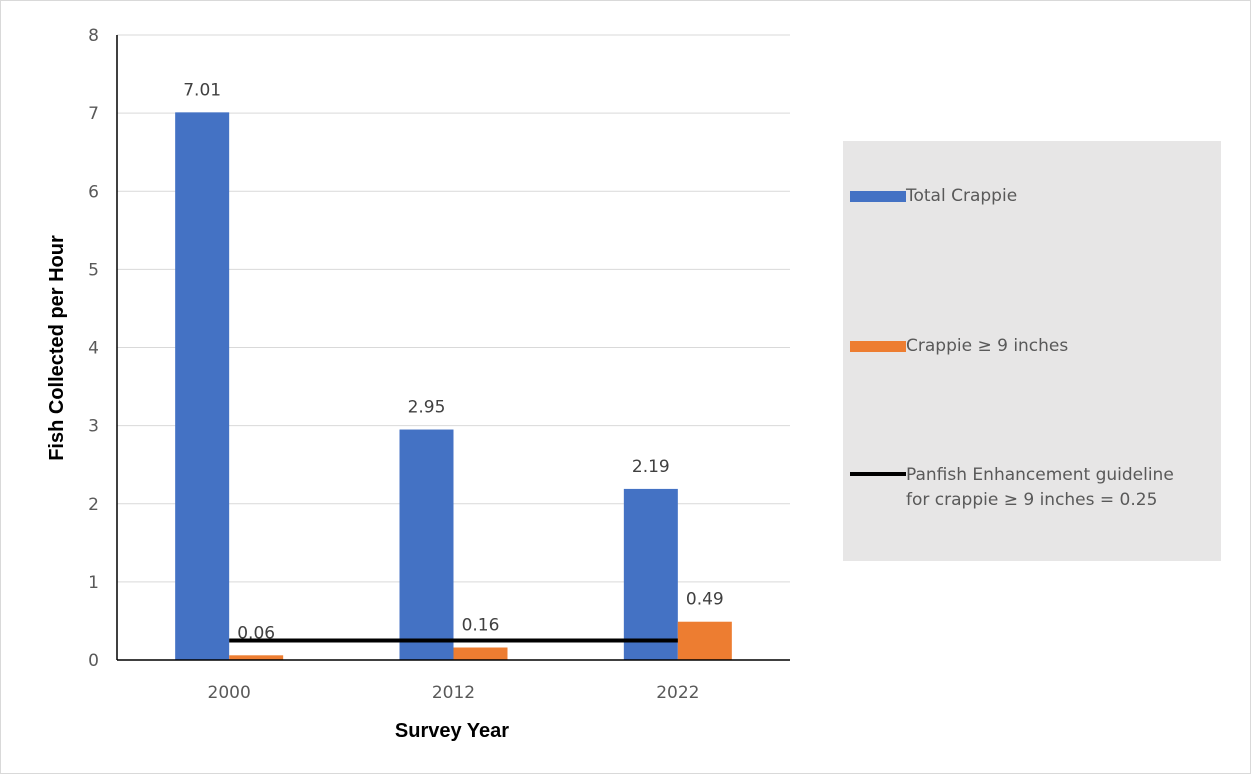 The width and height of the screenshot is (1253, 776). I want to click on legend-label-total-crappie: Total Crappie, so click(962, 196).